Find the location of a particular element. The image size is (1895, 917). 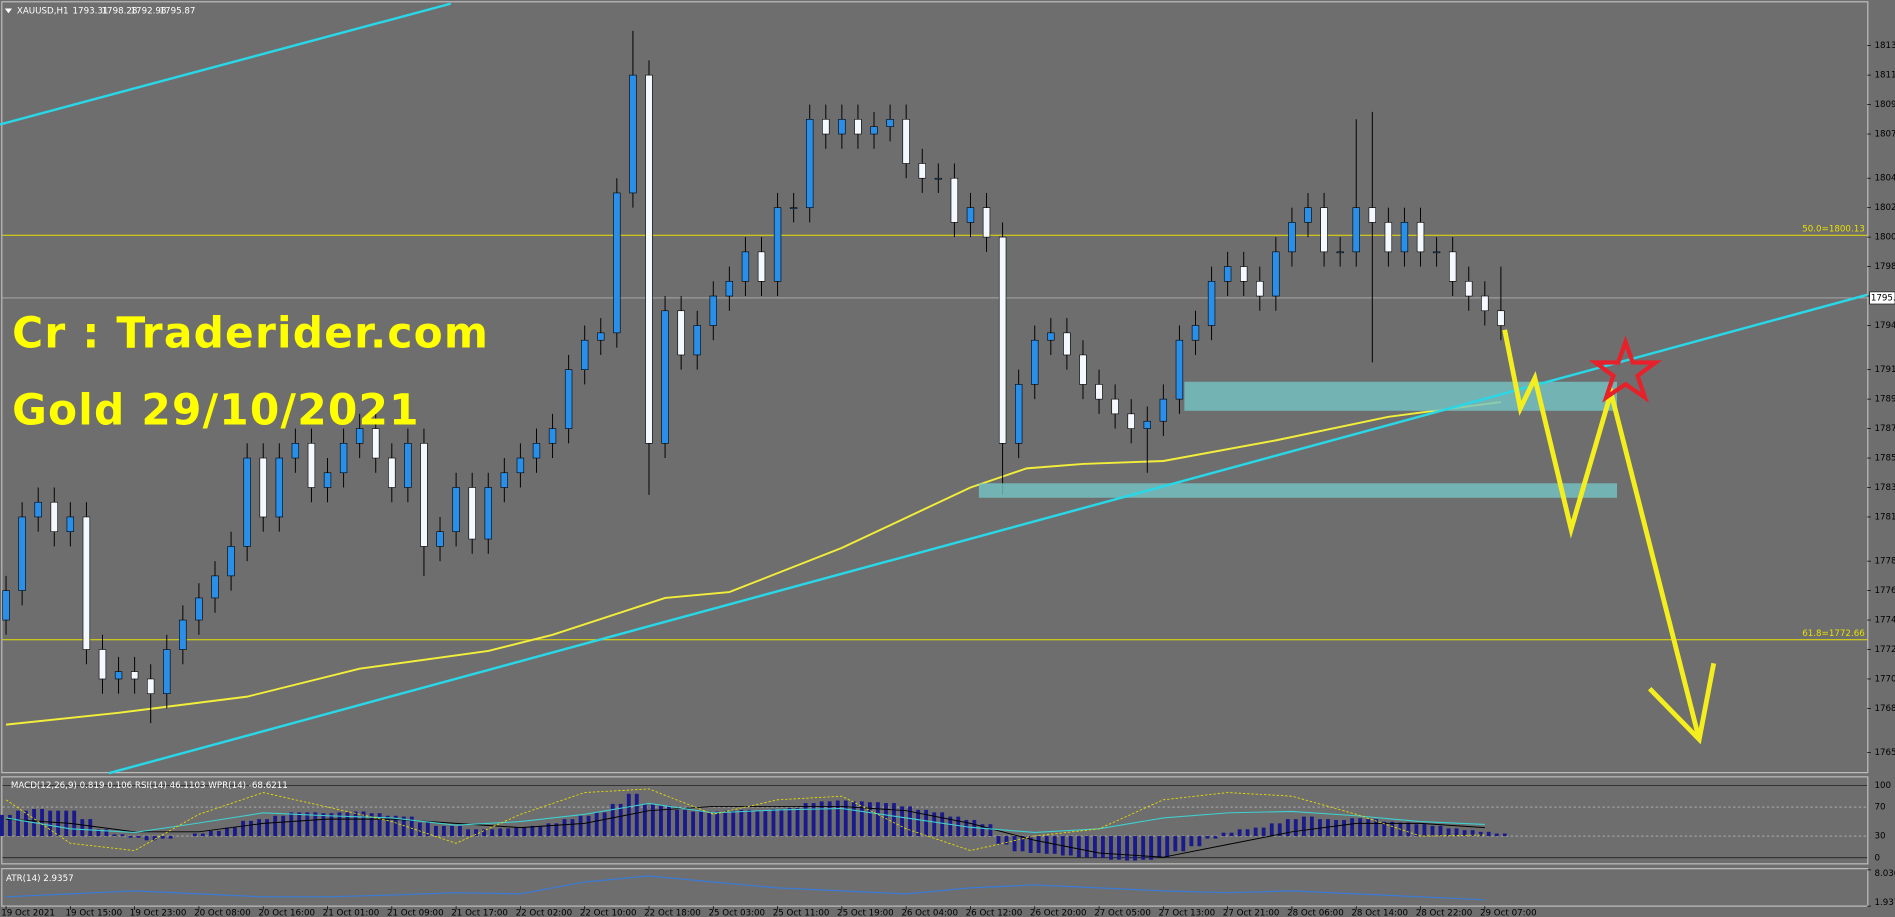

x-tick-label: 28 Oct 14:00 is located at coordinates (1379, 912).